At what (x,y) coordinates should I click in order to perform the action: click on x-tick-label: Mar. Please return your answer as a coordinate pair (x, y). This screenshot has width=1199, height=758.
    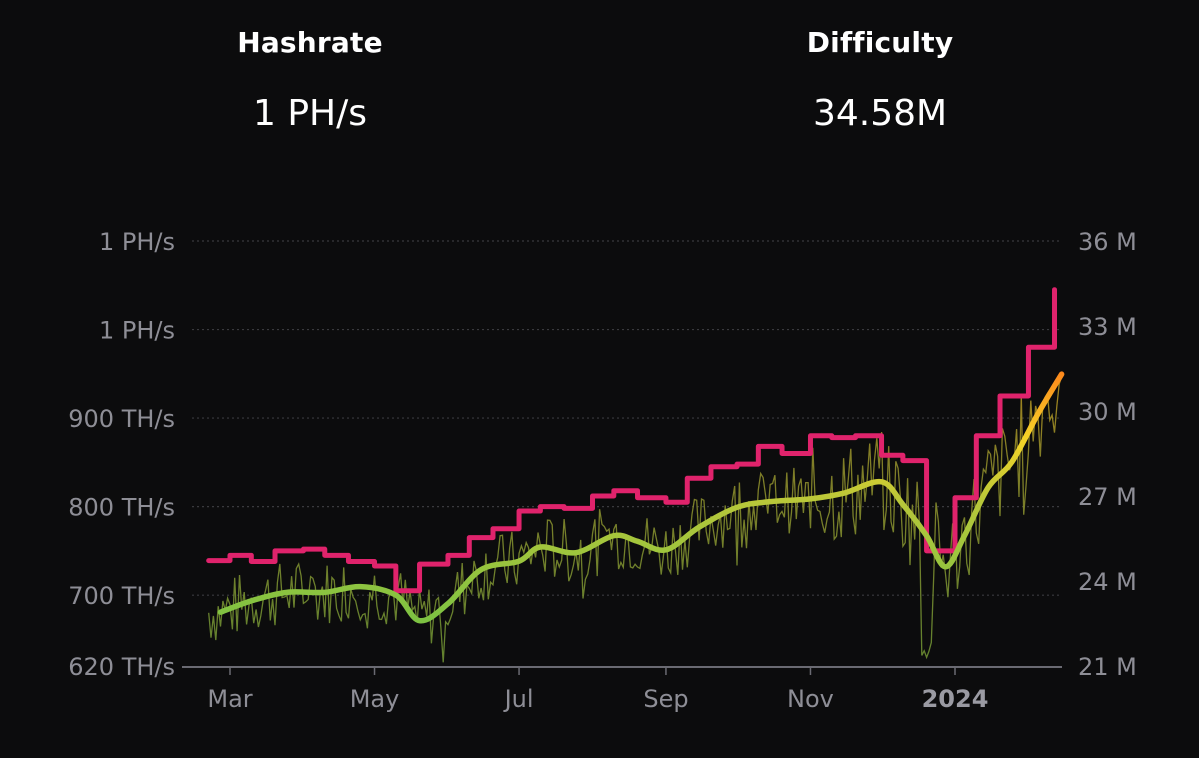
    Looking at the image, I should click on (229, 699).